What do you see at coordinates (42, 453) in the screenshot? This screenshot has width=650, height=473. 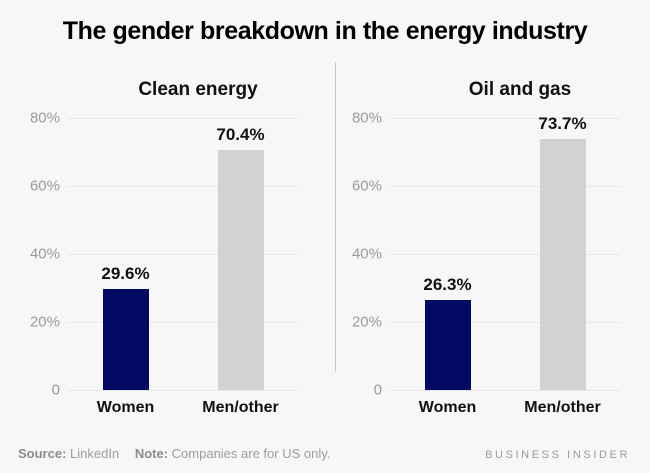 I see `source-label: Source:` at bounding box center [42, 453].